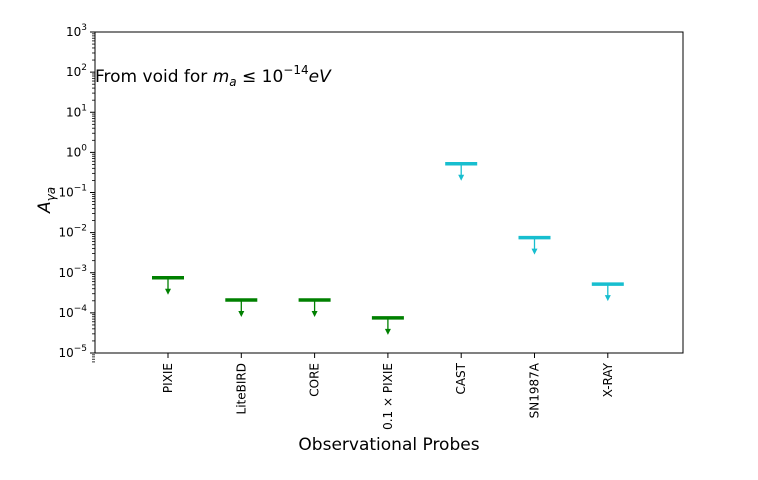  What do you see at coordinates (315, 380) in the screenshot?
I see `x-tick-label: CORE` at bounding box center [315, 380].